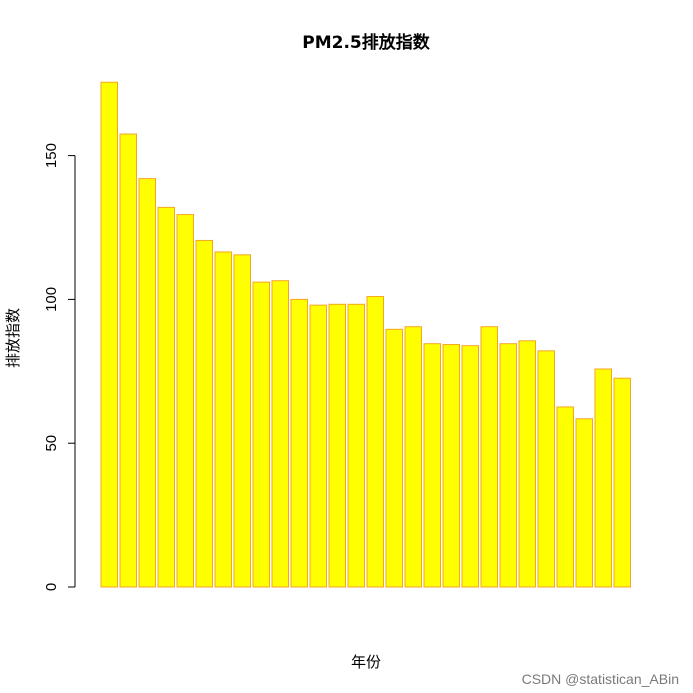 Image resolution: width=693 pixels, height=693 pixels. I want to click on y-tick-label-0: 0, so click(51, 587).